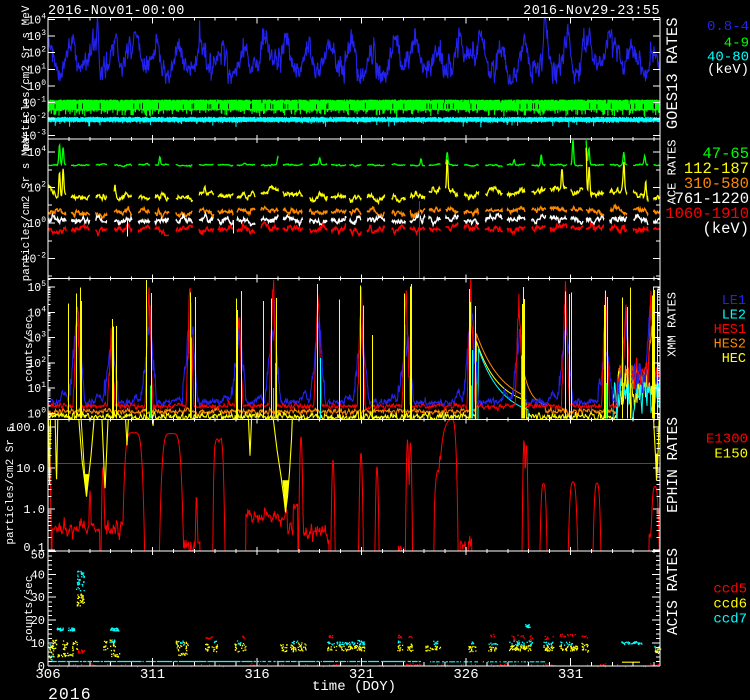  I want to click on svg-text: 10.0, so click(30, 469).